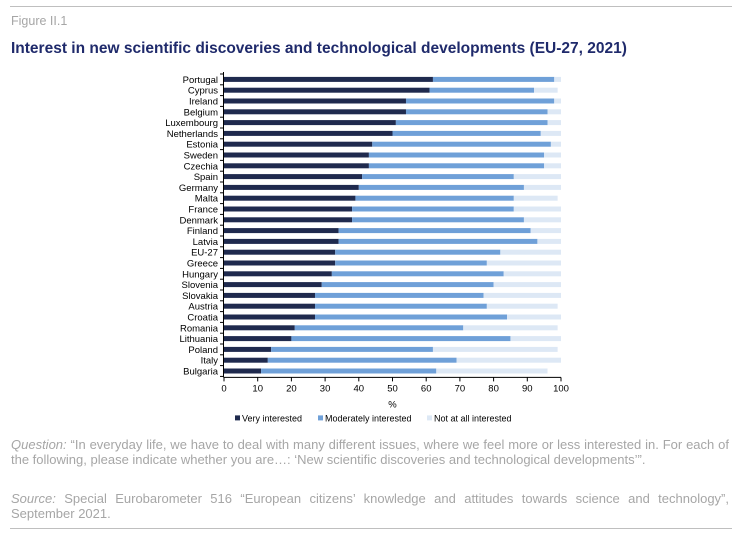 This screenshot has height=537, width=741. What do you see at coordinates (549, 241) in the screenshot?
I see `bar-latvia-not-at-all-interested` at bounding box center [549, 241].